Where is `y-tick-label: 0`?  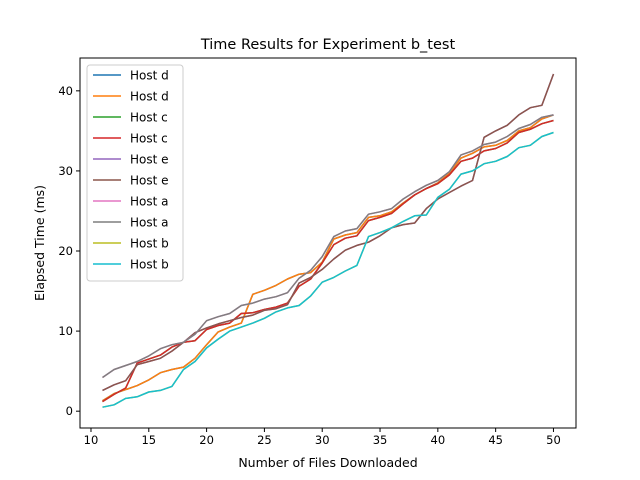 y-tick-label: 0 is located at coordinates (69, 411).